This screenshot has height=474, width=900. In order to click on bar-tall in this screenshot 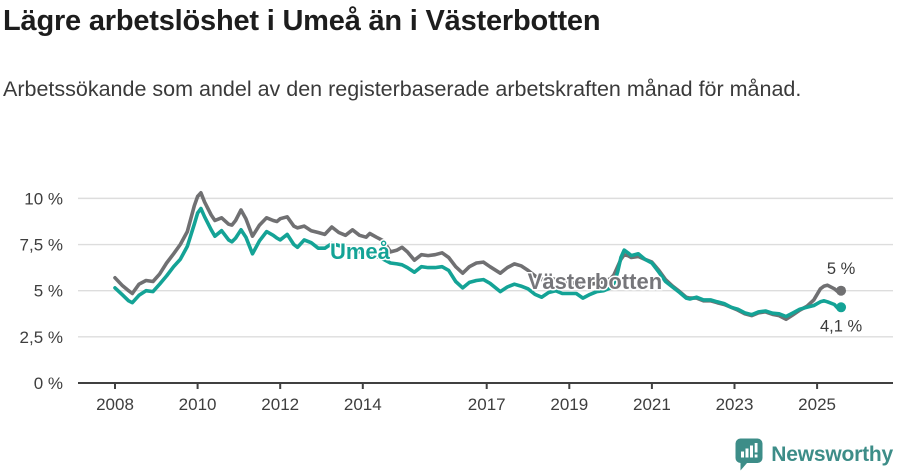, I will do `click(752, 451)`.